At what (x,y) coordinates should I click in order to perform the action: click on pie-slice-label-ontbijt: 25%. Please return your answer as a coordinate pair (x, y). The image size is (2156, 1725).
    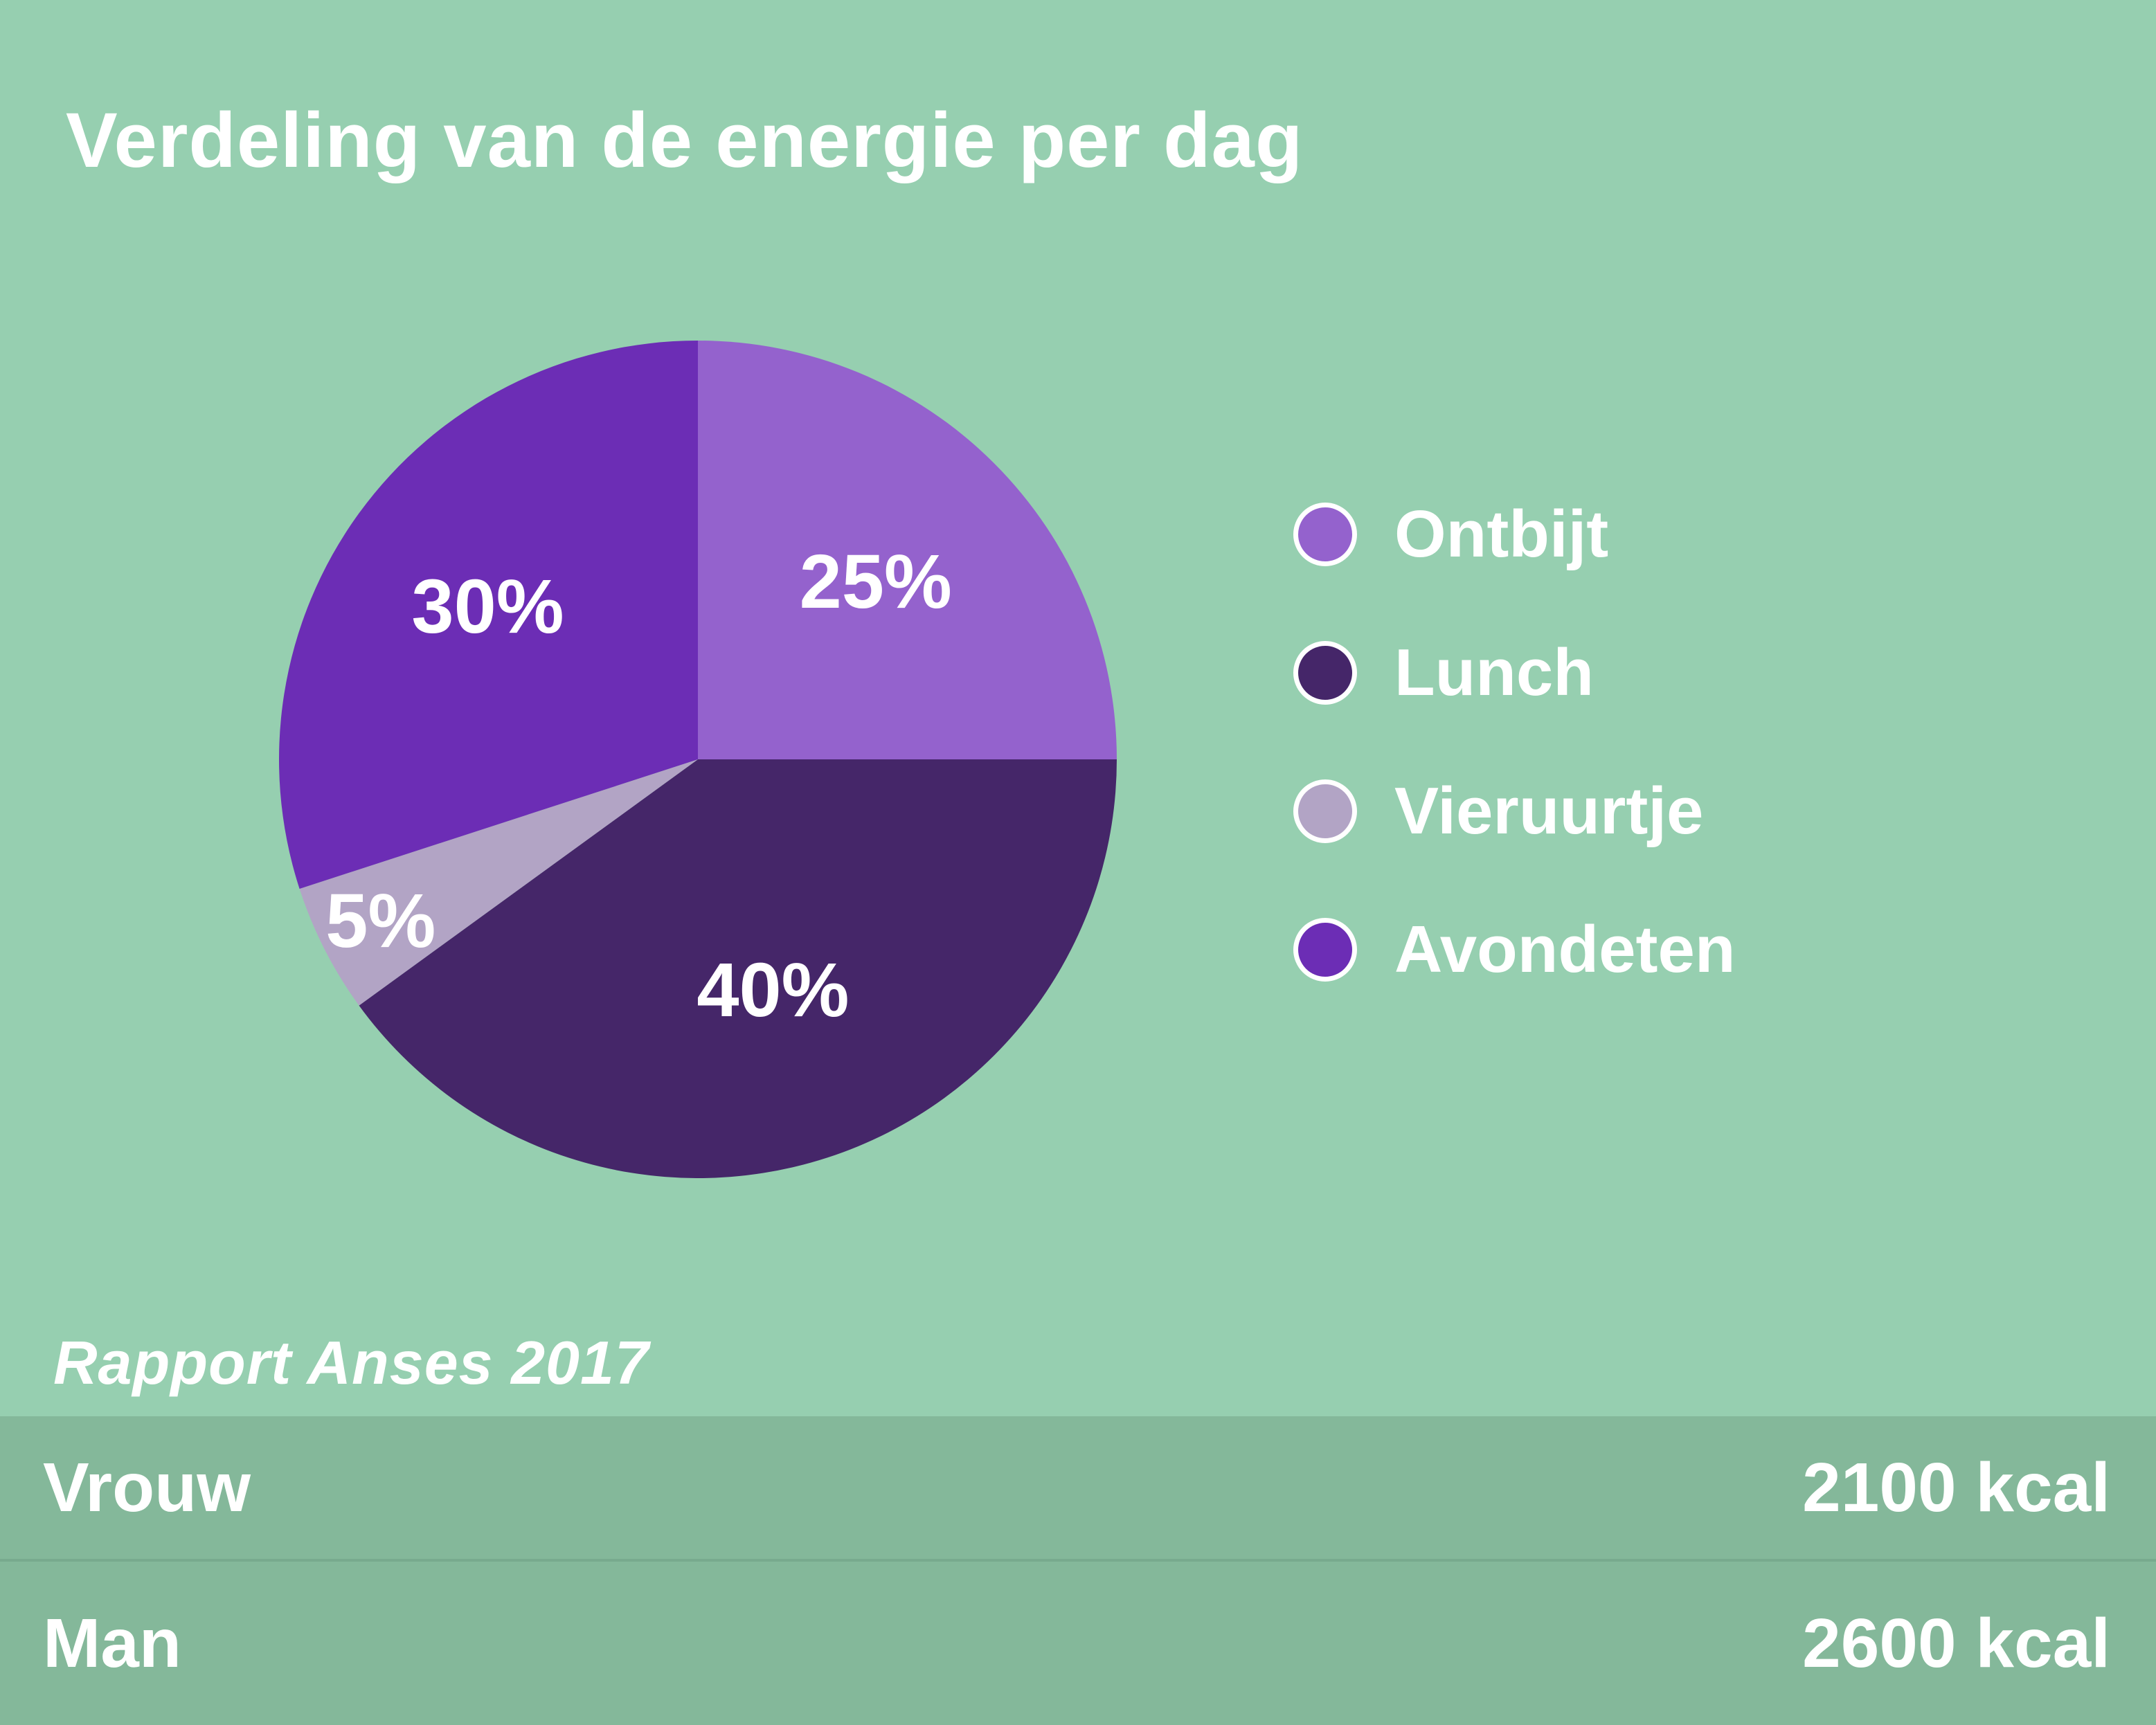
    Looking at the image, I should click on (876, 581).